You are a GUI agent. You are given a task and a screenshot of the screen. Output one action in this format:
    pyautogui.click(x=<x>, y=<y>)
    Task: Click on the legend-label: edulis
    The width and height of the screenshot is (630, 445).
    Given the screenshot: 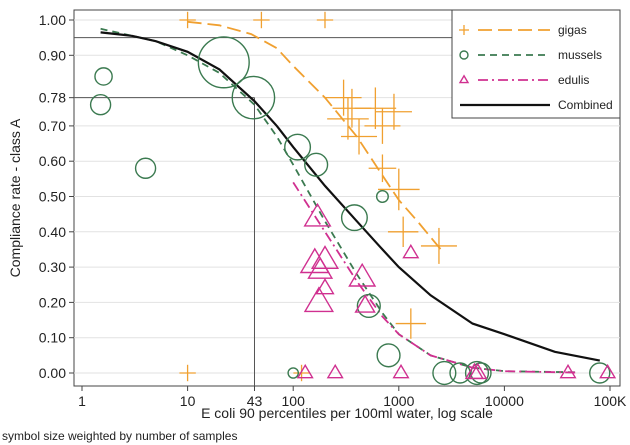 What is the action you would take?
    pyautogui.click(x=573, y=80)
    